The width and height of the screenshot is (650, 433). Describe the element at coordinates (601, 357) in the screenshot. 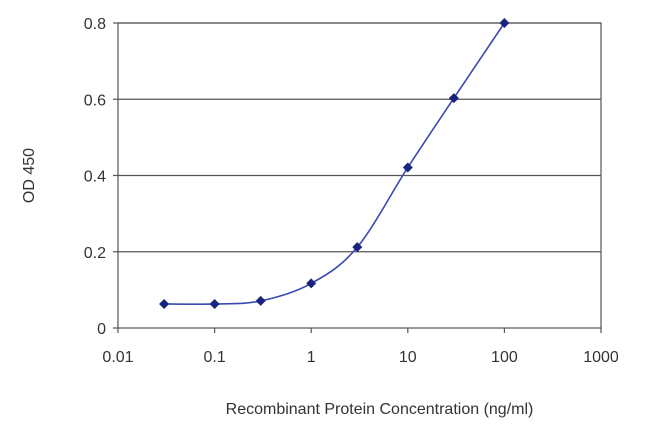

I see `x-tick-label: 1000` at that location.